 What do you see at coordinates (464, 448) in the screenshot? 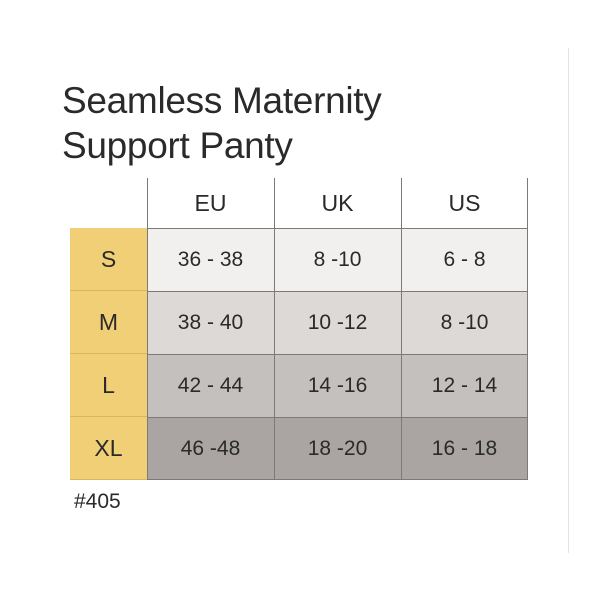
I see `table-cell-xl-us: 16 - 18` at bounding box center [464, 448].